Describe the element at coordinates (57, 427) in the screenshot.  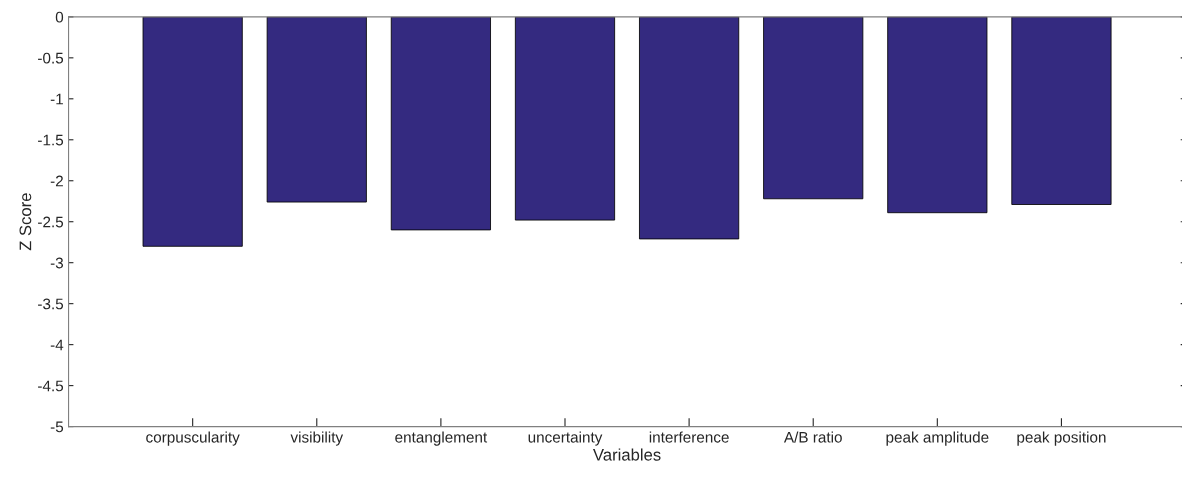
I see `y-tick-label: -5` at that location.